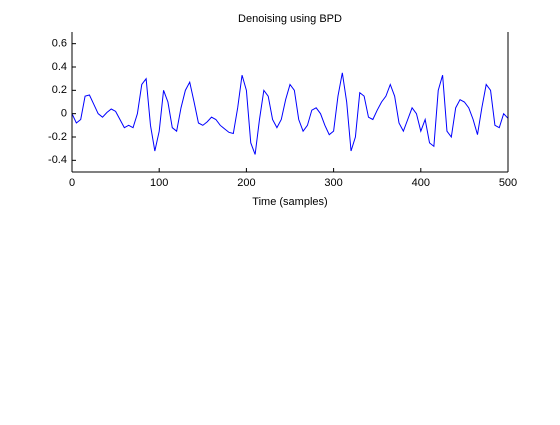 The height and width of the screenshot is (425, 560). I want to click on x-tick-label: 400, so click(421, 183).